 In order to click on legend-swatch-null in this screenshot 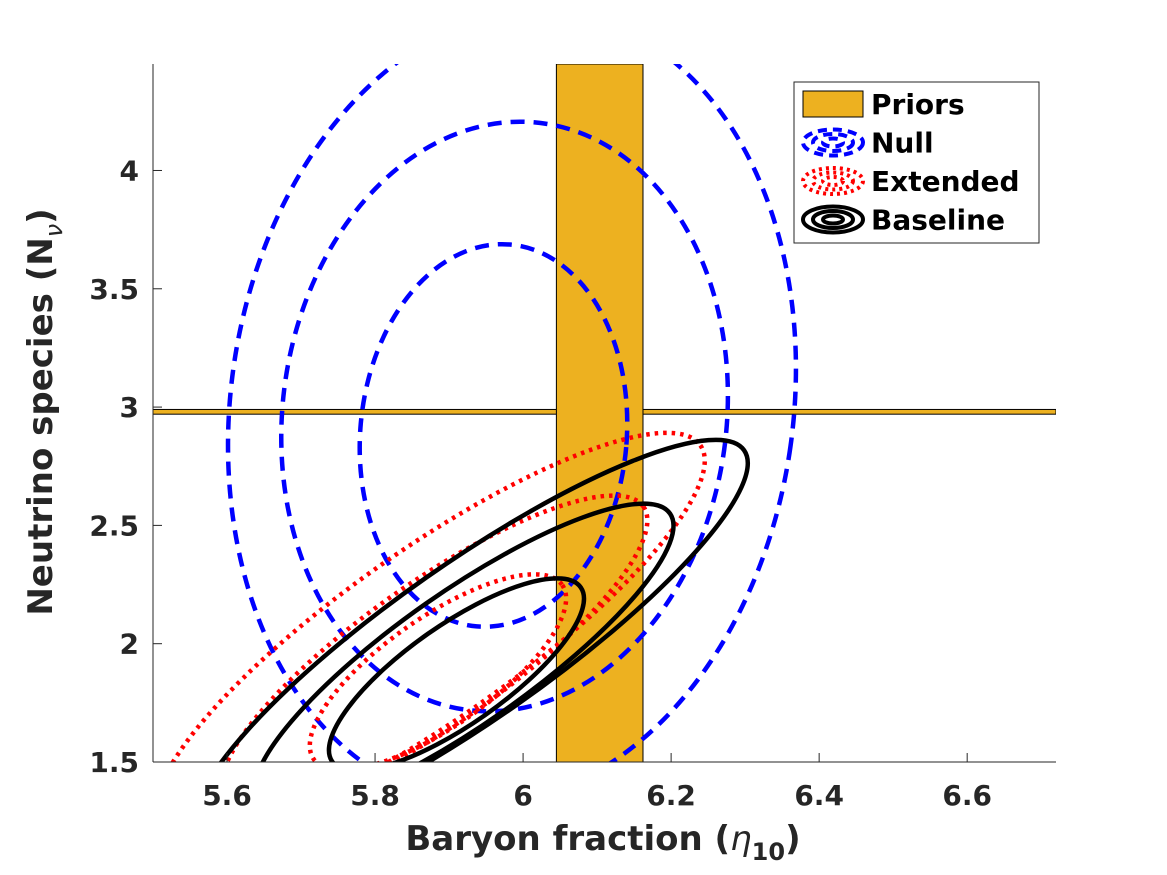, I will do `click(833, 142)`.